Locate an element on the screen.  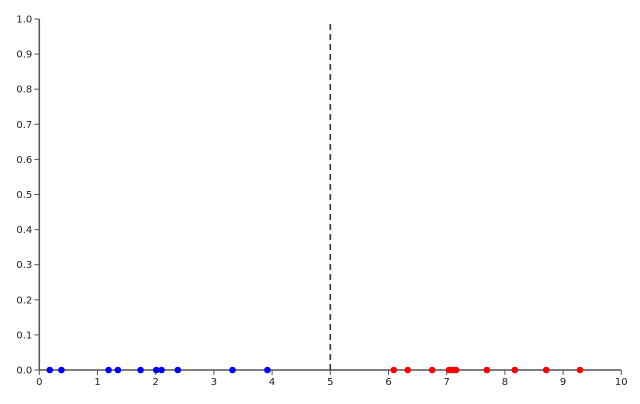
y-tick-label: 1.0 is located at coordinates (24, 20).